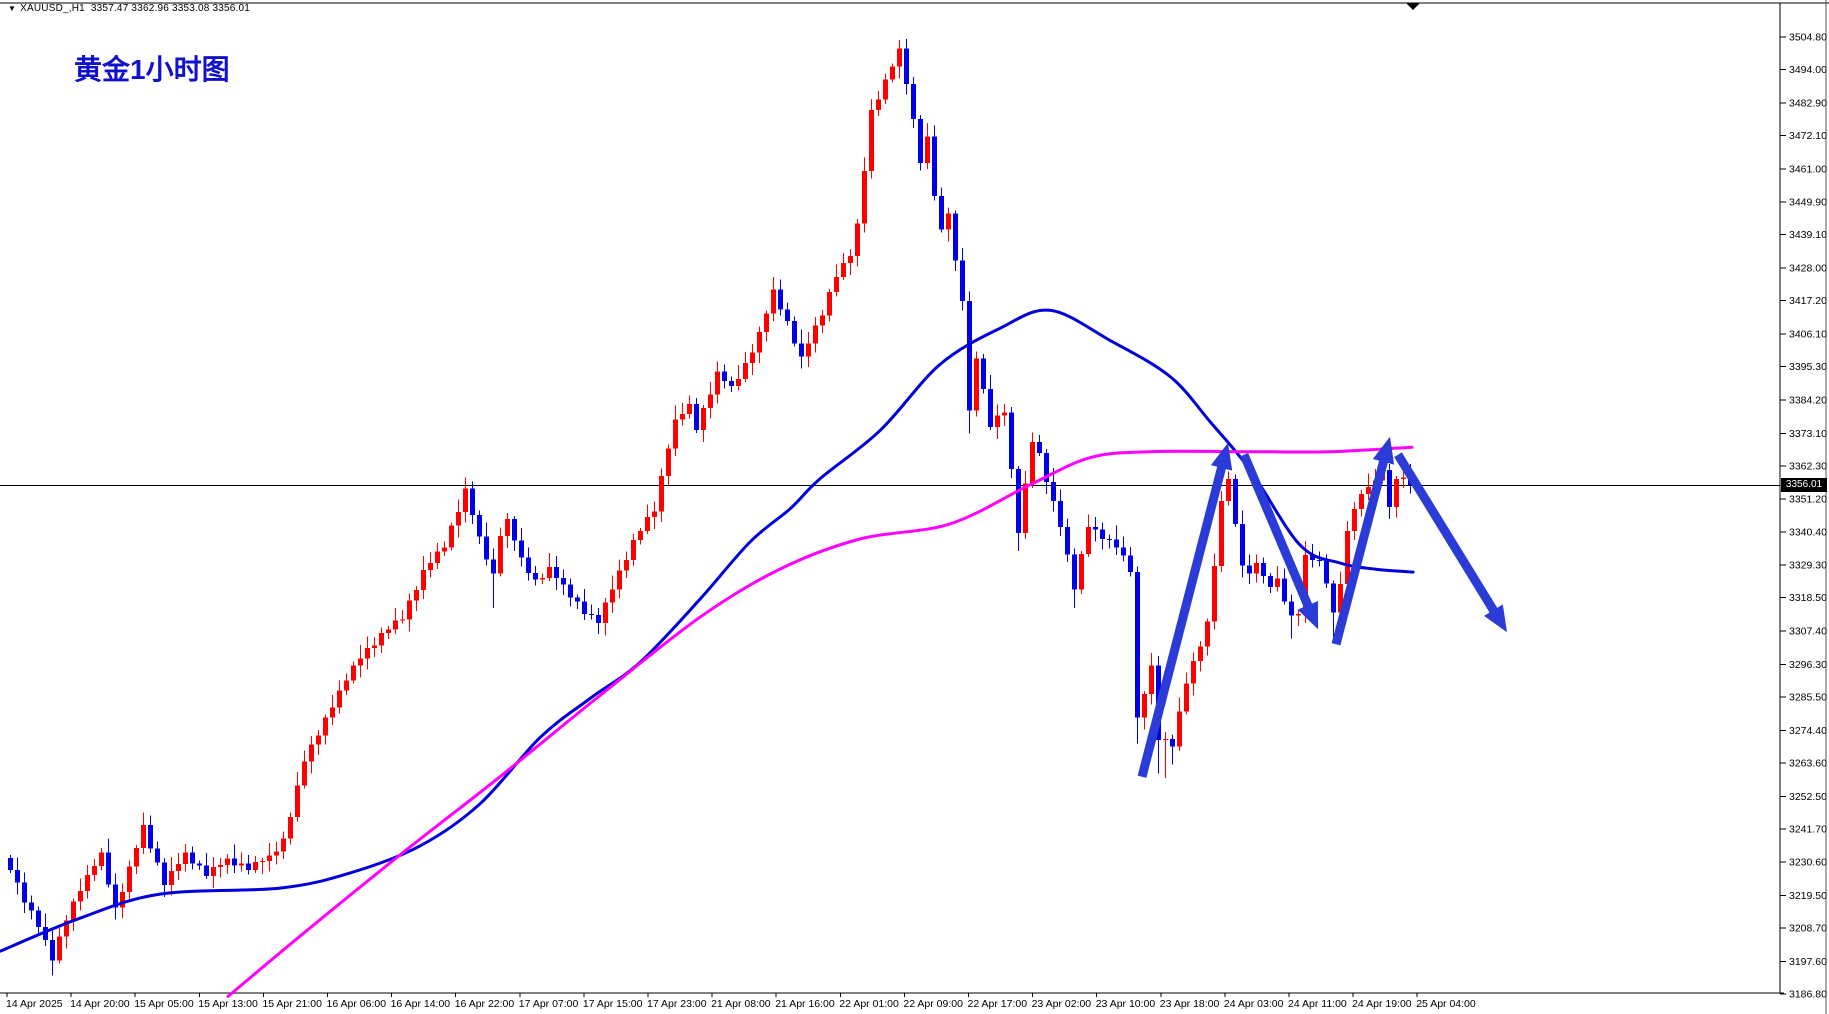  I want to click on time-axis-label: 23 Apr 18:00, so click(1190, 1004).